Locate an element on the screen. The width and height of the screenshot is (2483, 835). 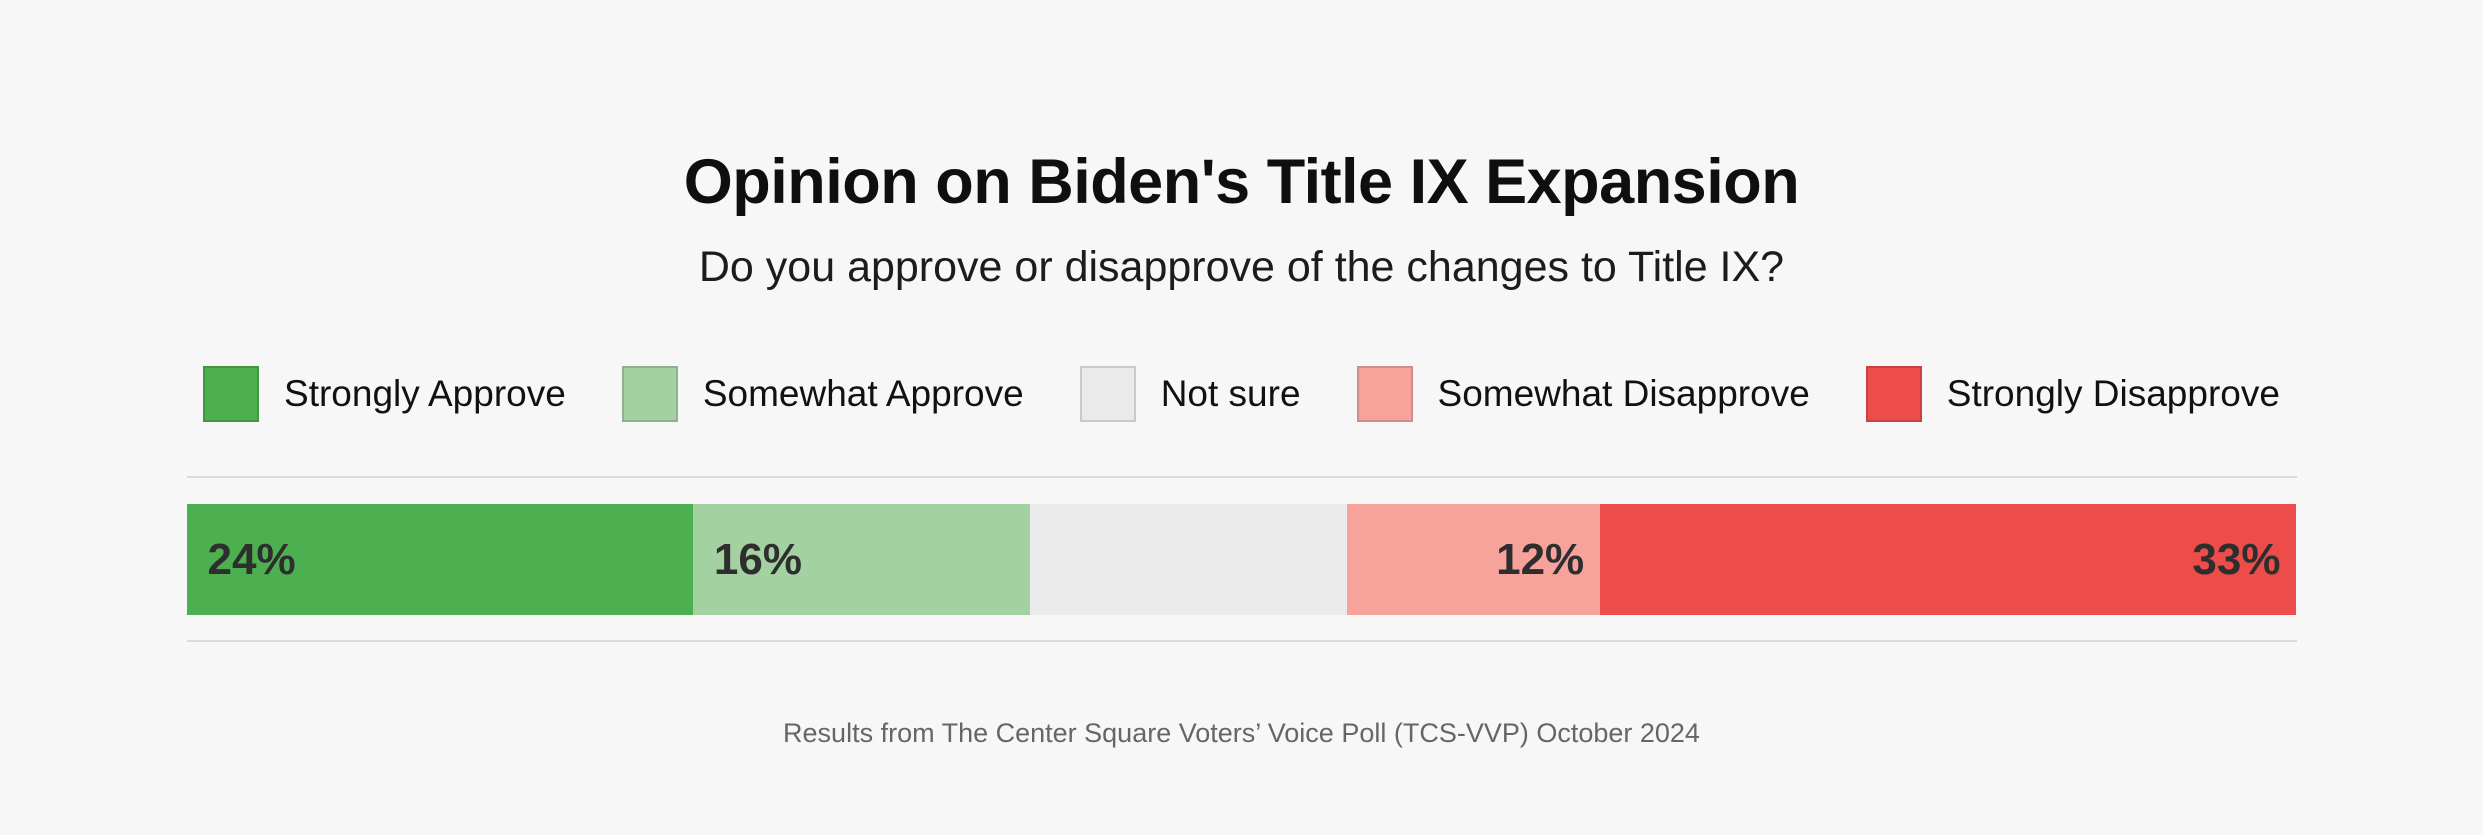
legend-item-strongly-approve: Strongly Approve is located at coordinates (384, 394).